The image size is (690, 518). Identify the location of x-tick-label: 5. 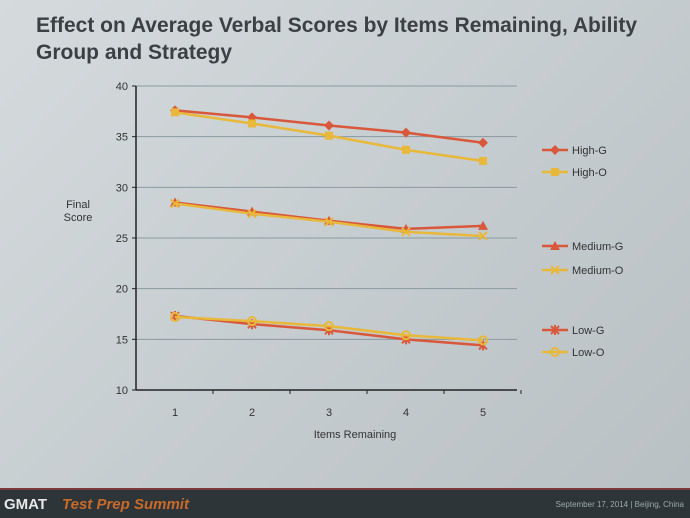
(483, 413).